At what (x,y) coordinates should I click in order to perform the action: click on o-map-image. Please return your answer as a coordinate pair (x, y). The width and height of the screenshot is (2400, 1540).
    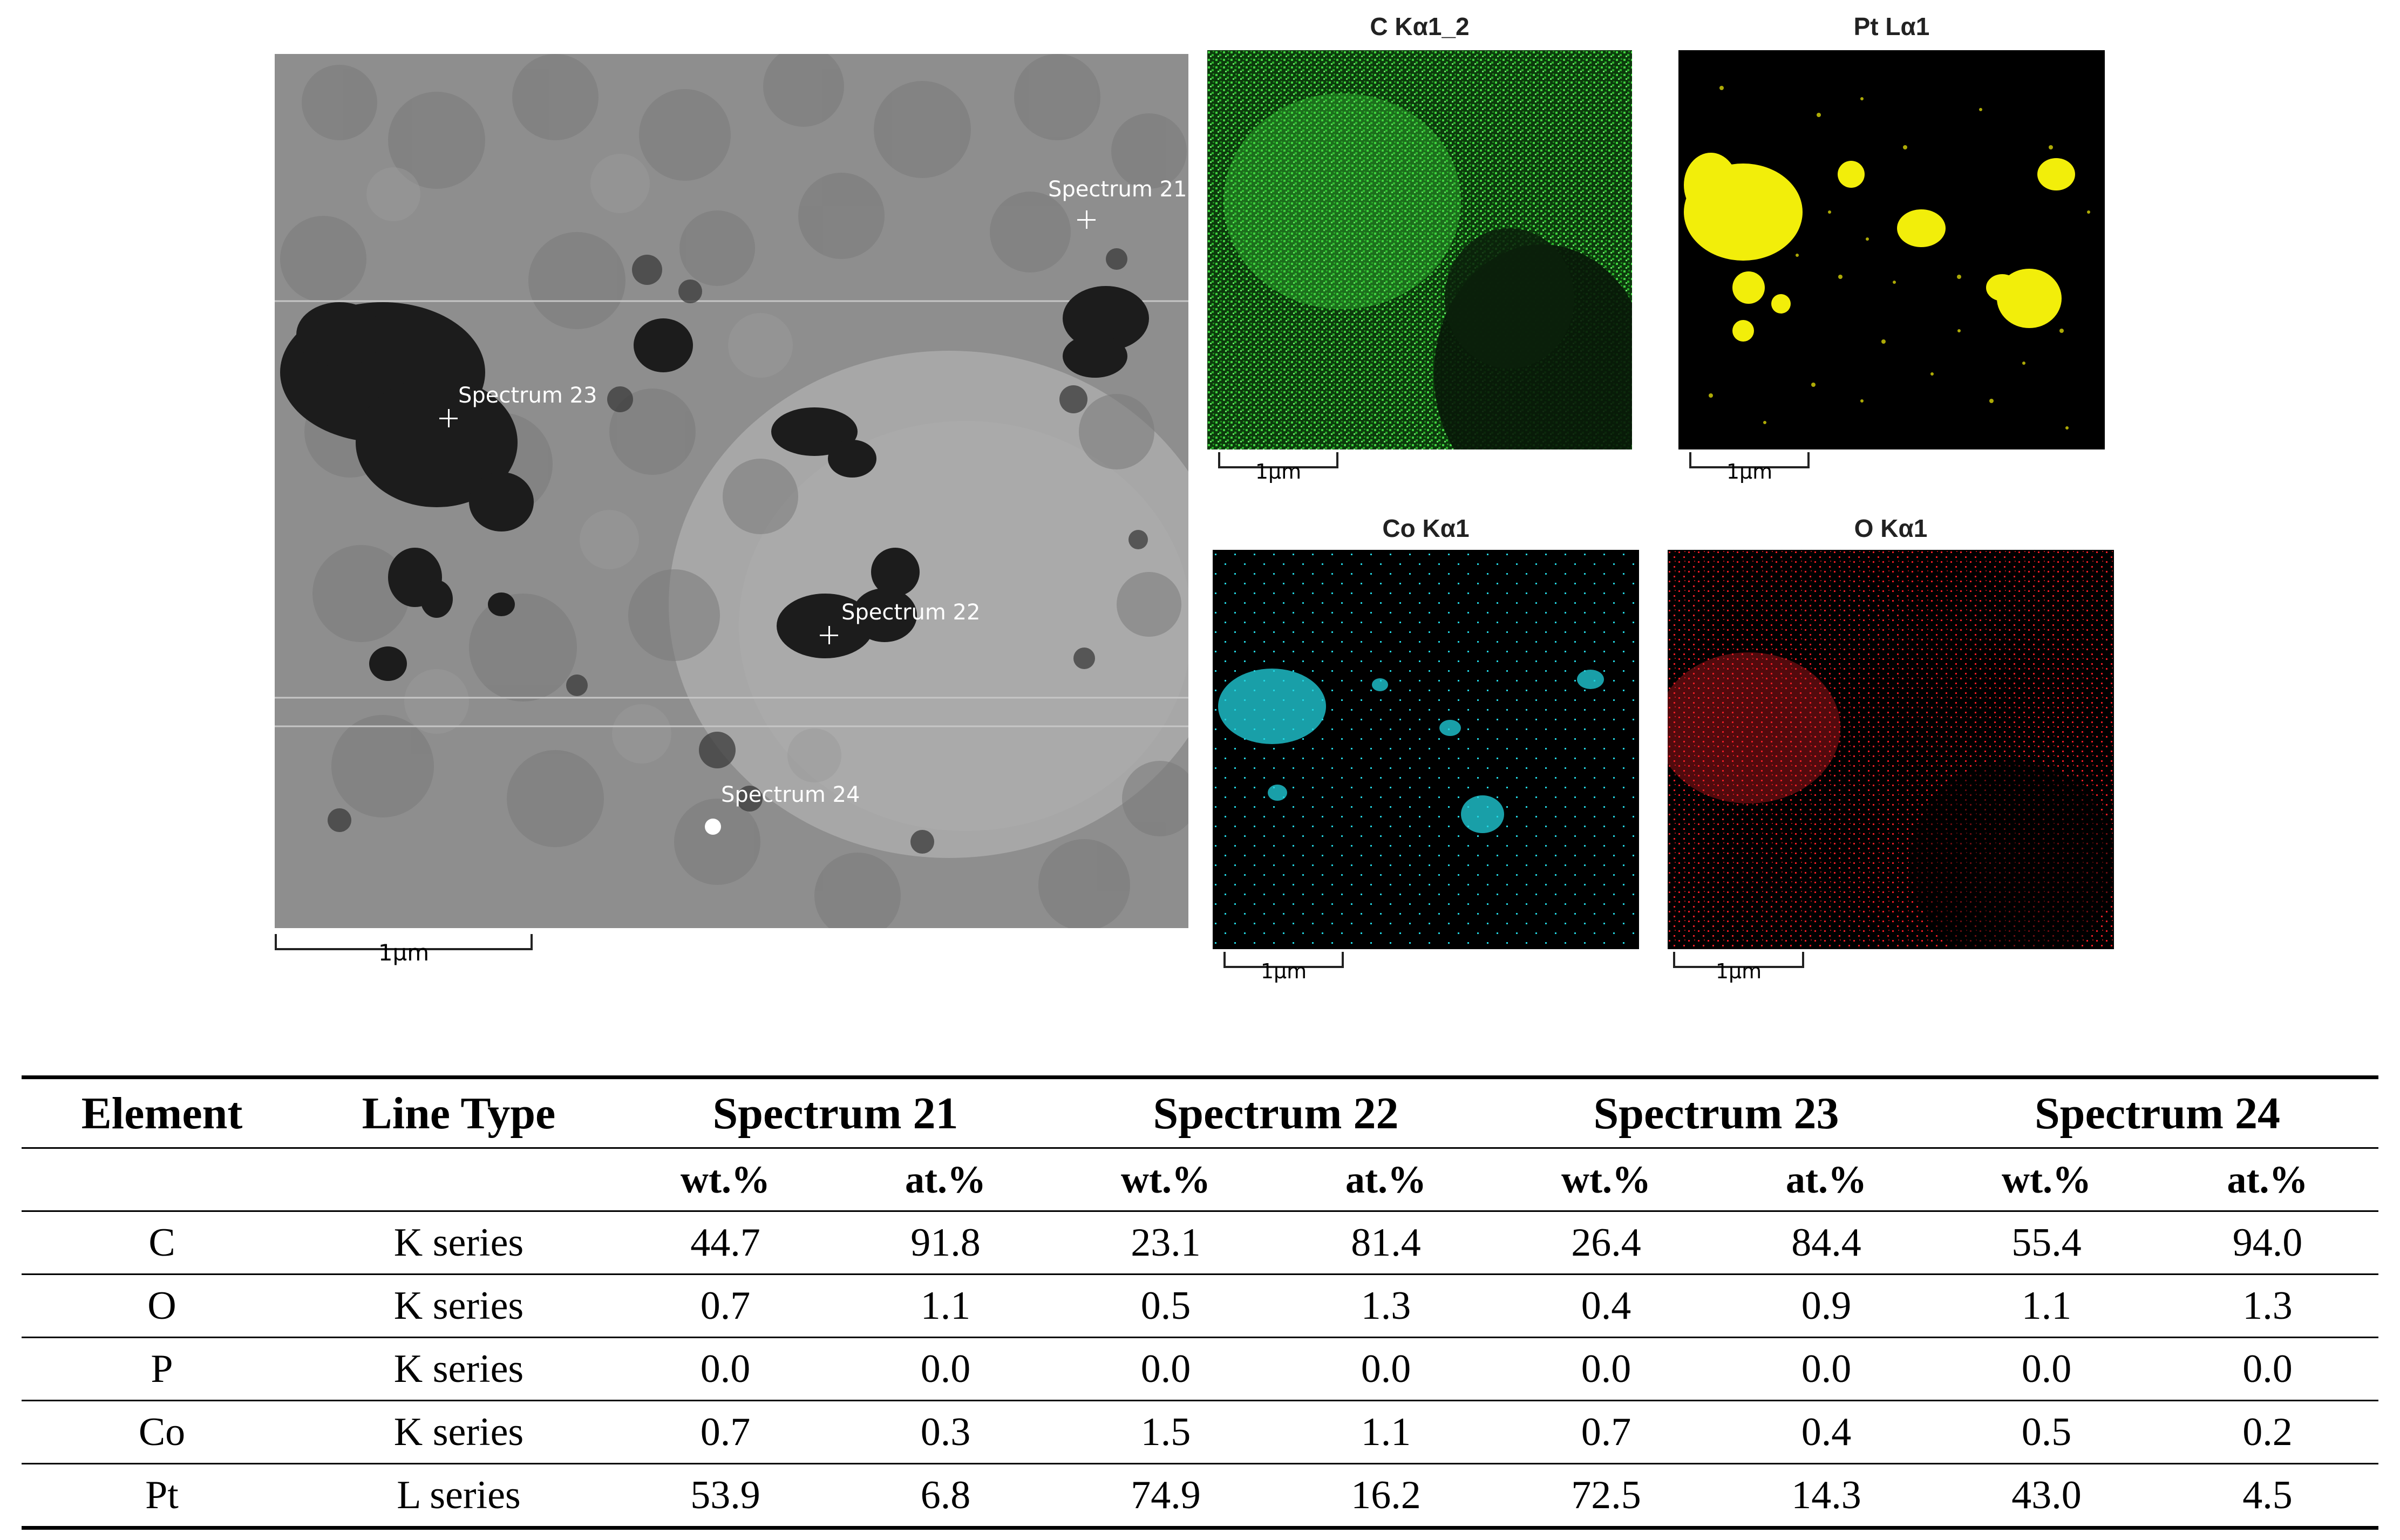
    Looking at the image, I should click on (1891, 749).